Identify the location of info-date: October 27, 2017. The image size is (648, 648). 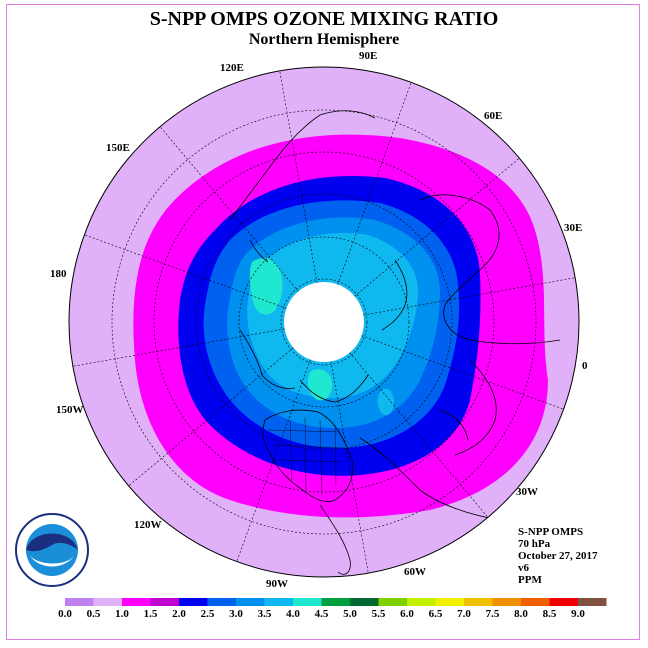
(558, 556).